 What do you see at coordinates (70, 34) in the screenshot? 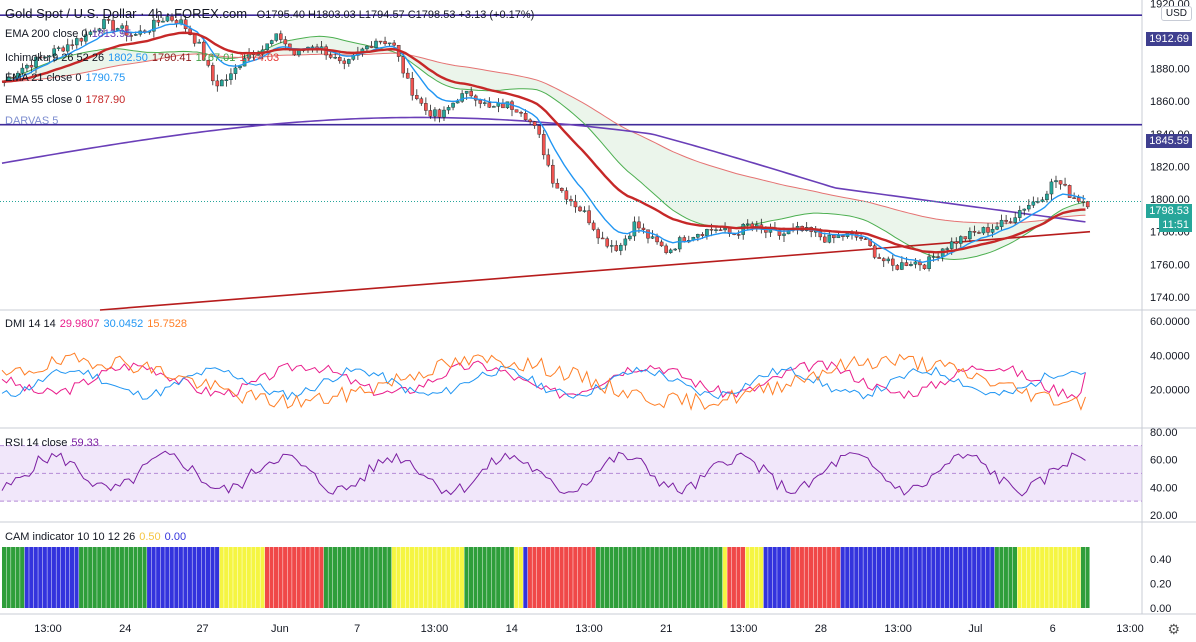
I see `legend-ema200: EMA 200 close 0 1813.95` at bounding box center [70, 34].